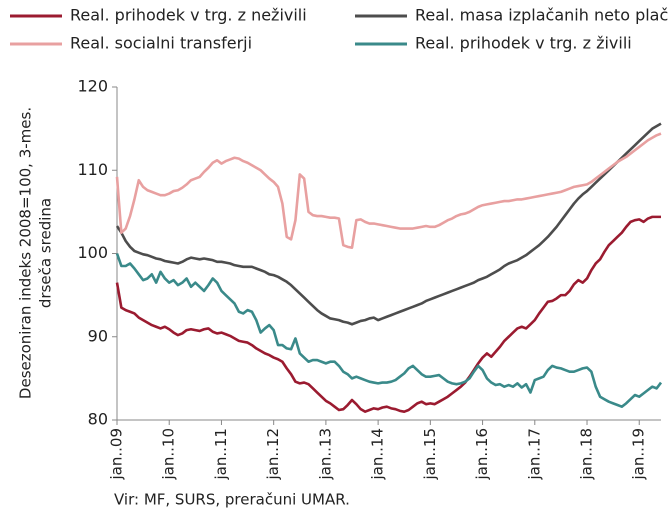 This screenshot has height=518, width=670. What do you see at coordinates (98, 419) in the screenshot?
I see `y-tick-label: 80` at bounding box center [98, 419].